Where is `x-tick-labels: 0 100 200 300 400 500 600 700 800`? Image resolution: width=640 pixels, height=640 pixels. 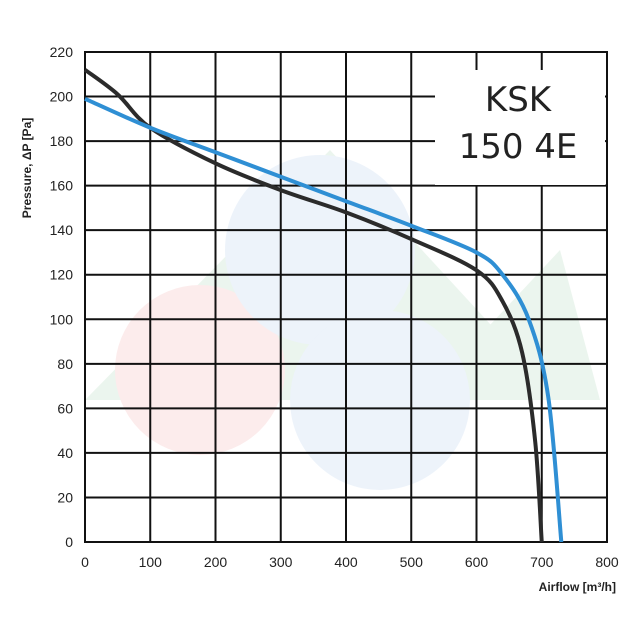
x-tick-labels: 0 100 200 300 400 500 600 700 800 is located at coordinates (350, 562).